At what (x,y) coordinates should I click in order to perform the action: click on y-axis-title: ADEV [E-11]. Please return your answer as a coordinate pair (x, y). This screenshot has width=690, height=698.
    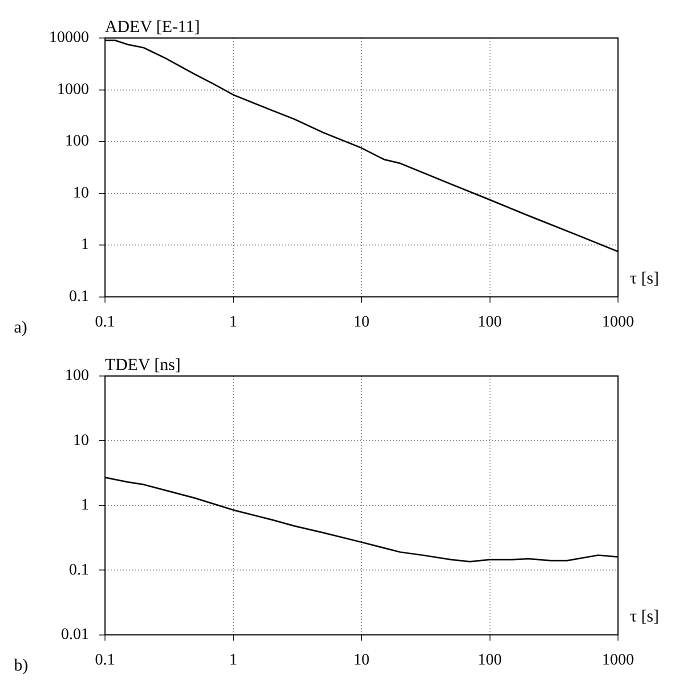
    Looking at the image, I should click on (152, 26).